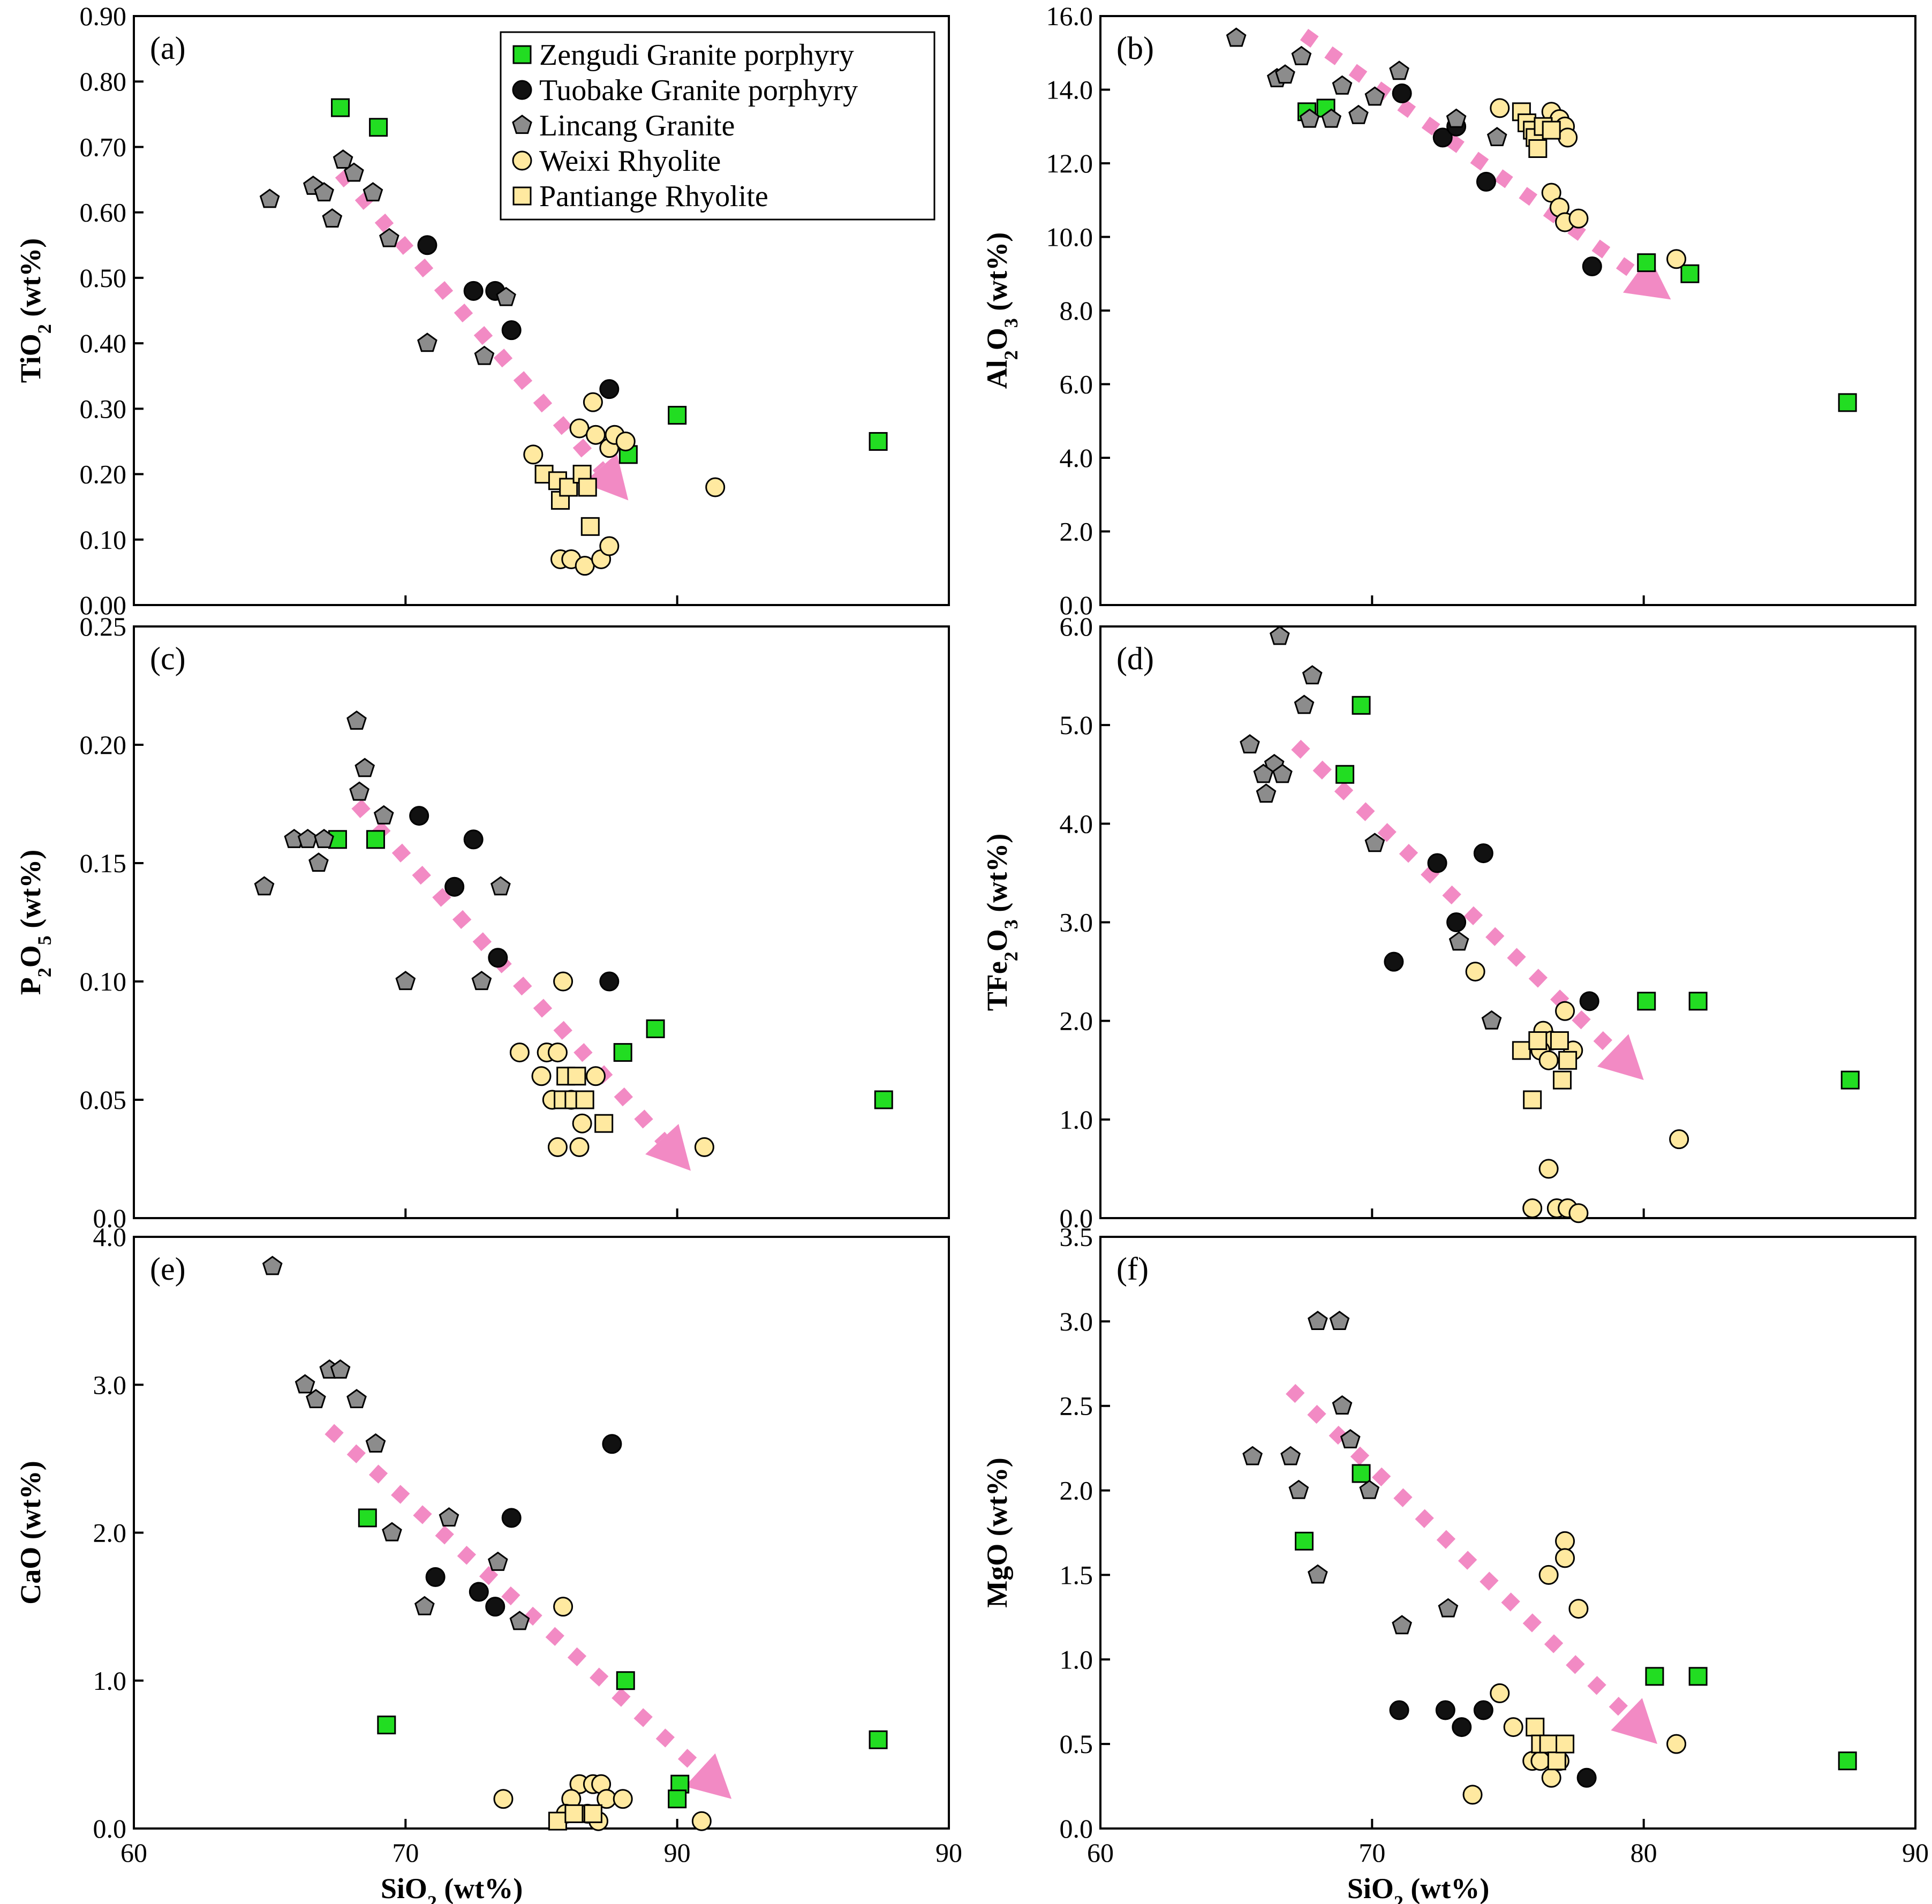 The image size is (1932, 1904). I want to click on y-axis-title: CaO (wt%), so click(30, 1533).